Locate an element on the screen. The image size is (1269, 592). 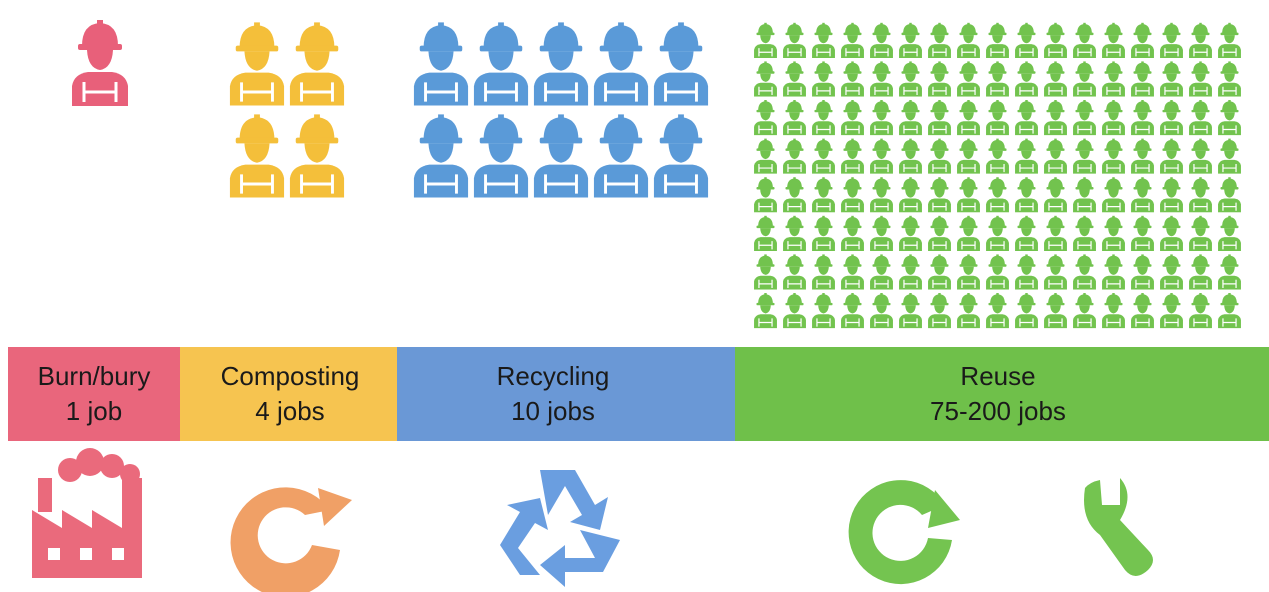
section-label: Composting is located at coordinates (290, 376).